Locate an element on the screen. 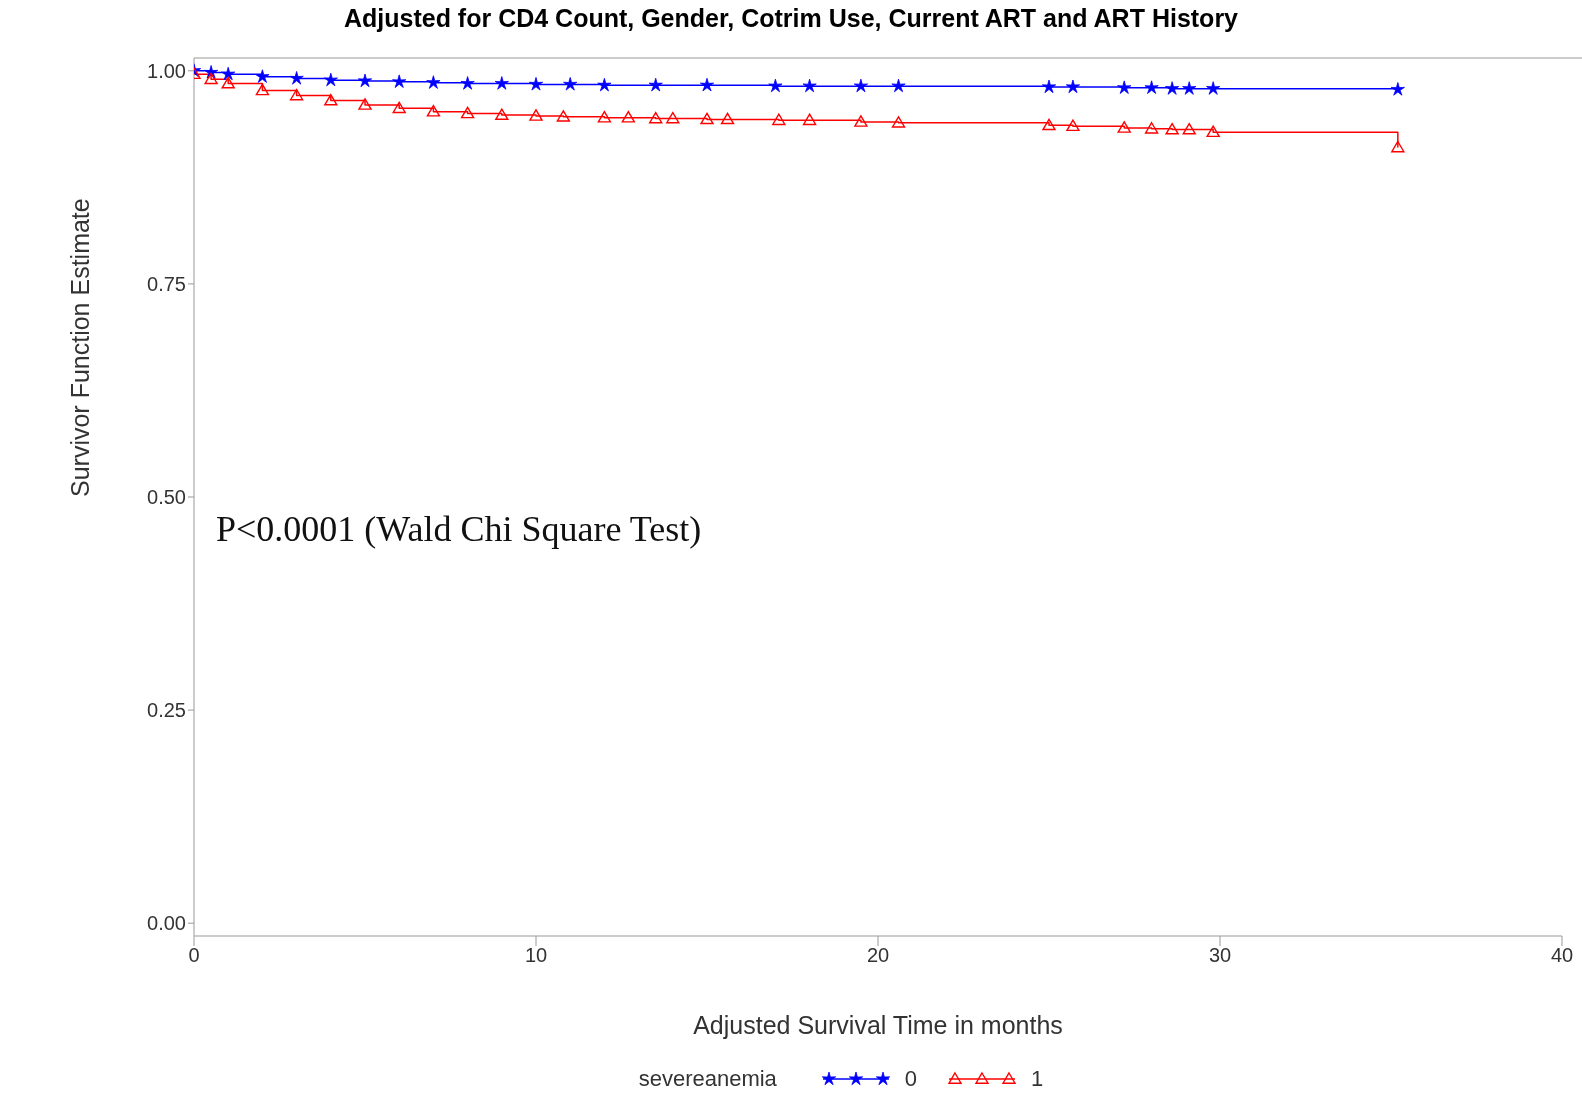  chart-title: Adjusted for CD4 Count, Gender, Cotrim Use, Current ART and ART History is located at coordinates (790, 18).